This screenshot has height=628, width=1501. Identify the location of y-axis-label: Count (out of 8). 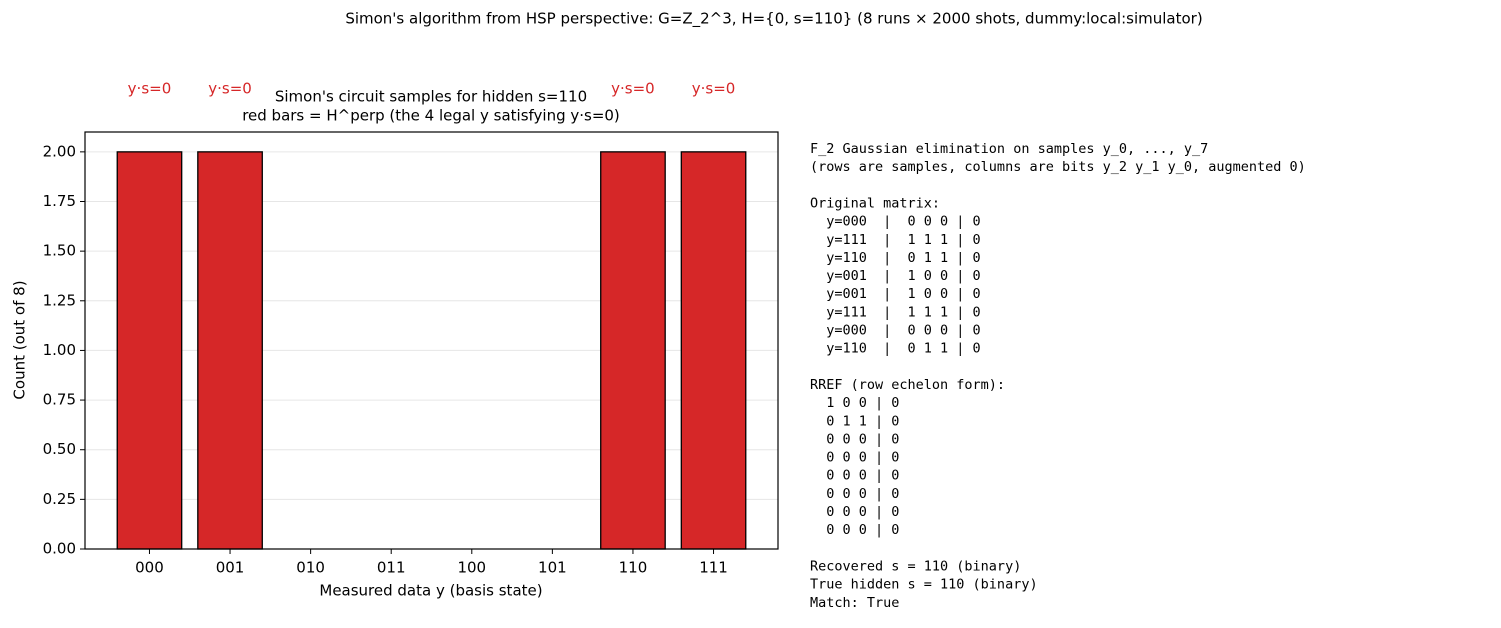
(20, 339).